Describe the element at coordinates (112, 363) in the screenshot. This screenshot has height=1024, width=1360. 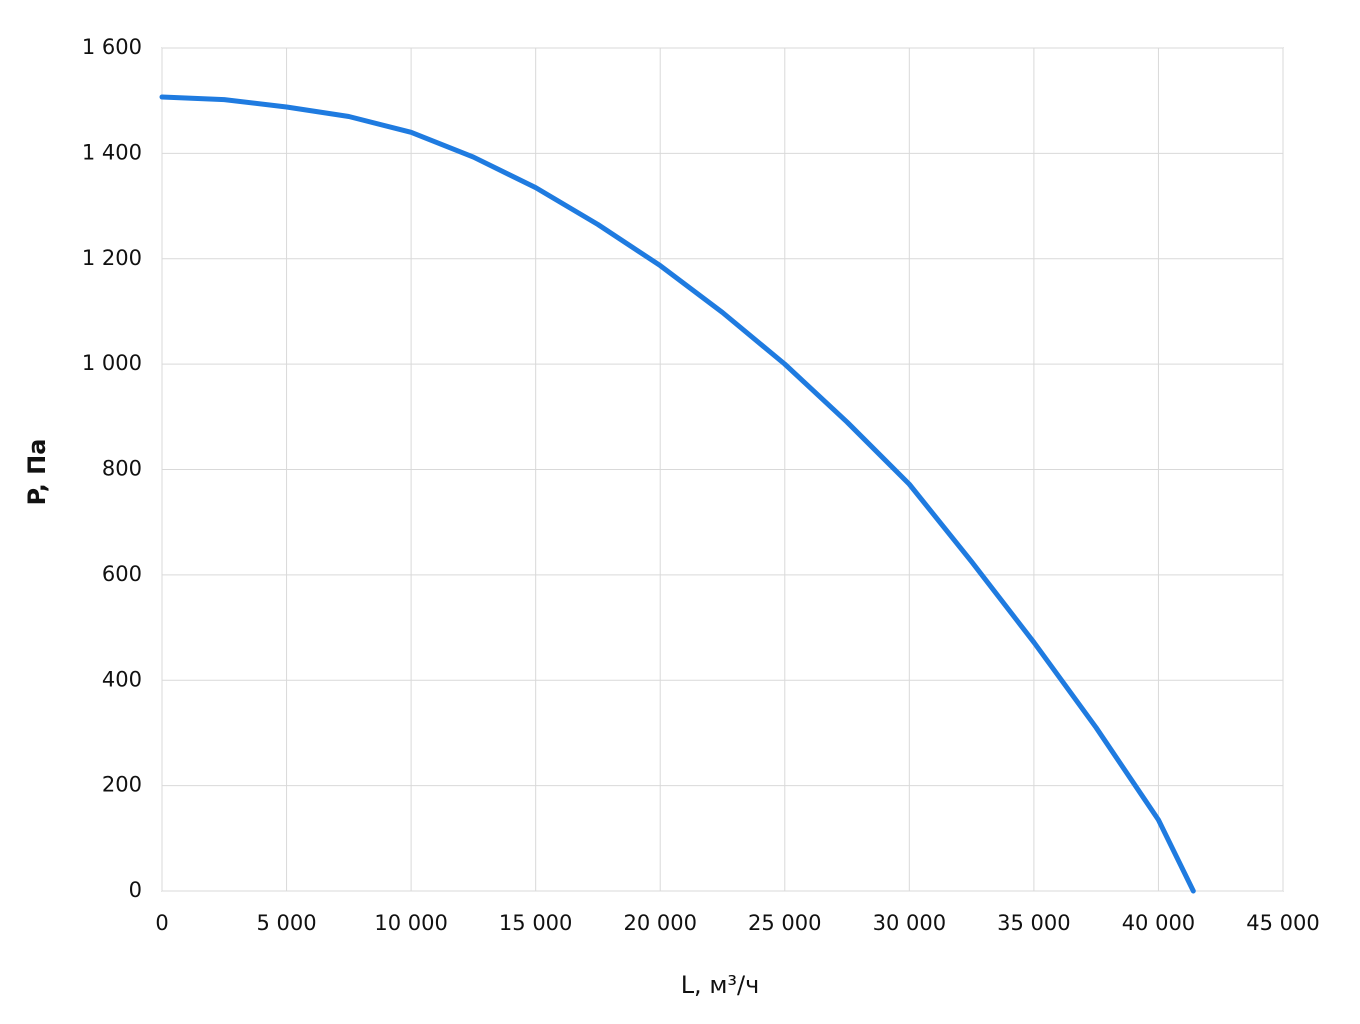
I see `y-tick-label: 1 000` at that location.